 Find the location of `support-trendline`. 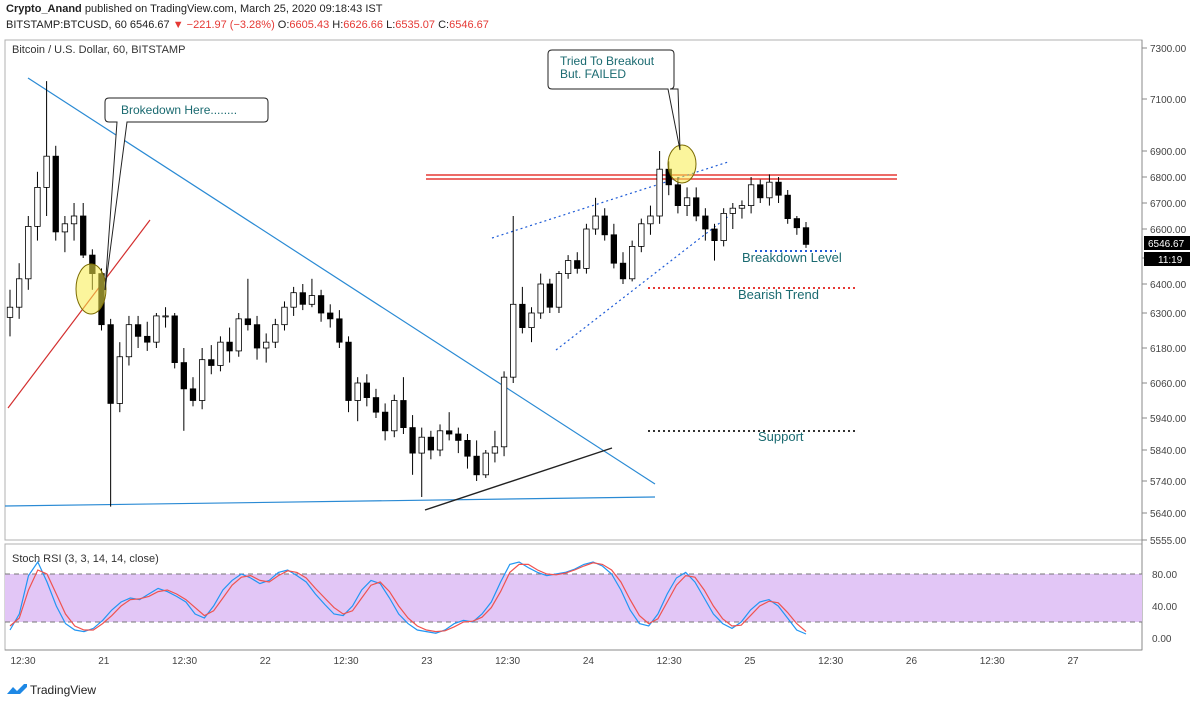

support-trendline is located at coordinates (518, 479).